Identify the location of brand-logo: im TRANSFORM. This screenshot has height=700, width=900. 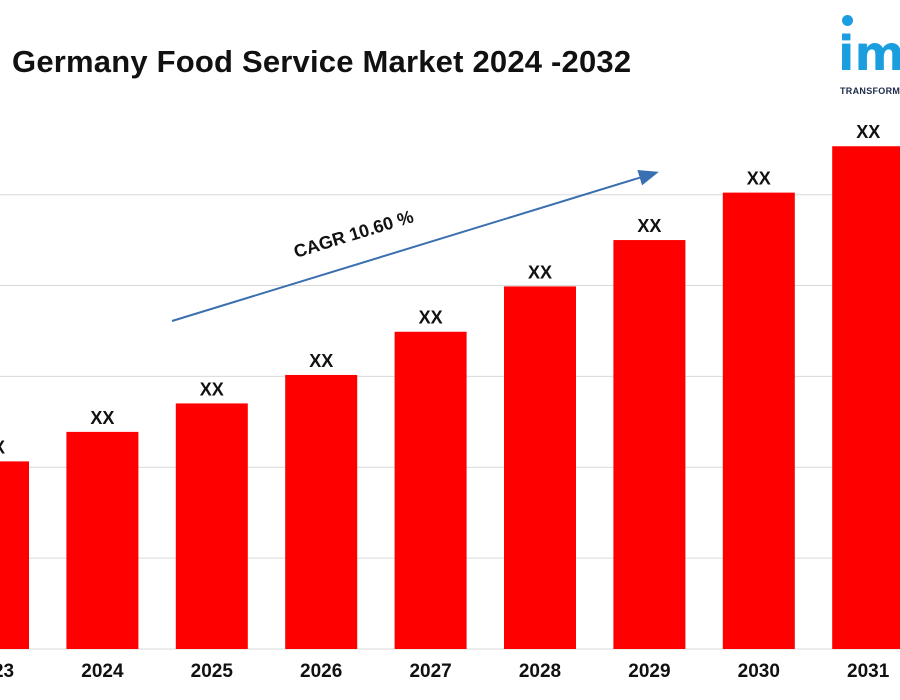
(866, 57).